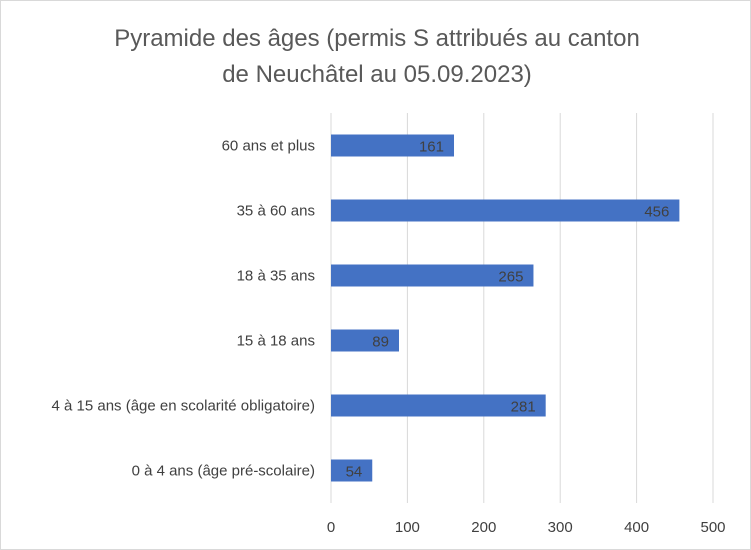 This screenshot has height=550, width=751. Describe the element at coordinates (407, 527) in the screenshot. I see `x-tick-label: 100` at that location.